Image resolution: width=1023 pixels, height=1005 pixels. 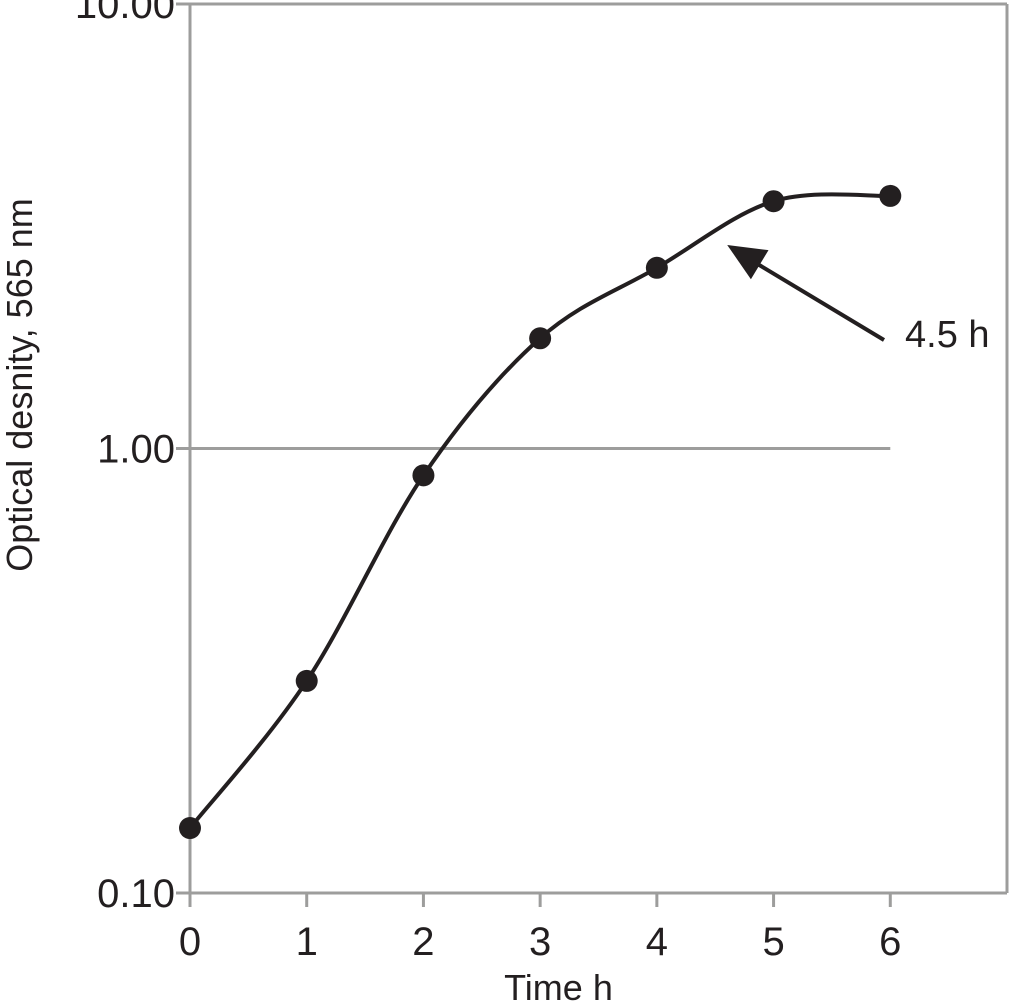 I want to click on x-tick-label: 6, so click(x=890, y=942).